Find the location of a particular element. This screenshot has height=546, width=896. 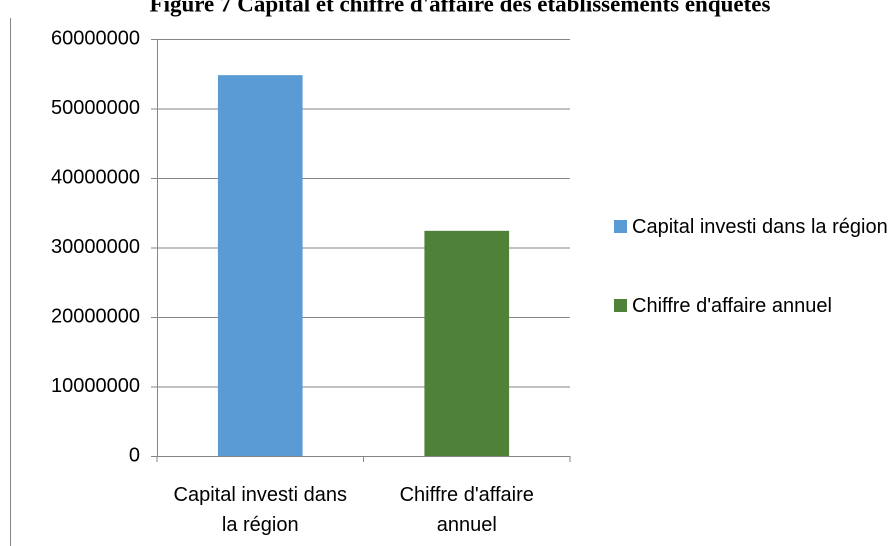

y-tick-label: 50000000 is located at coordinates (95, 108).